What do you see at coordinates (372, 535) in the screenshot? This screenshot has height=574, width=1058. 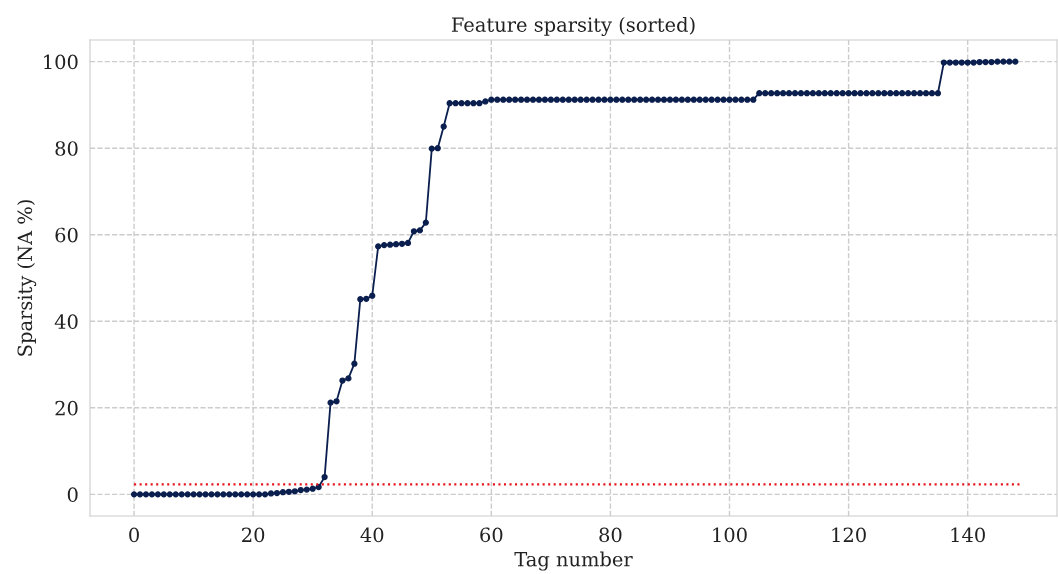 I see `x-tick-label: 40` at bounding box center [372, 535].